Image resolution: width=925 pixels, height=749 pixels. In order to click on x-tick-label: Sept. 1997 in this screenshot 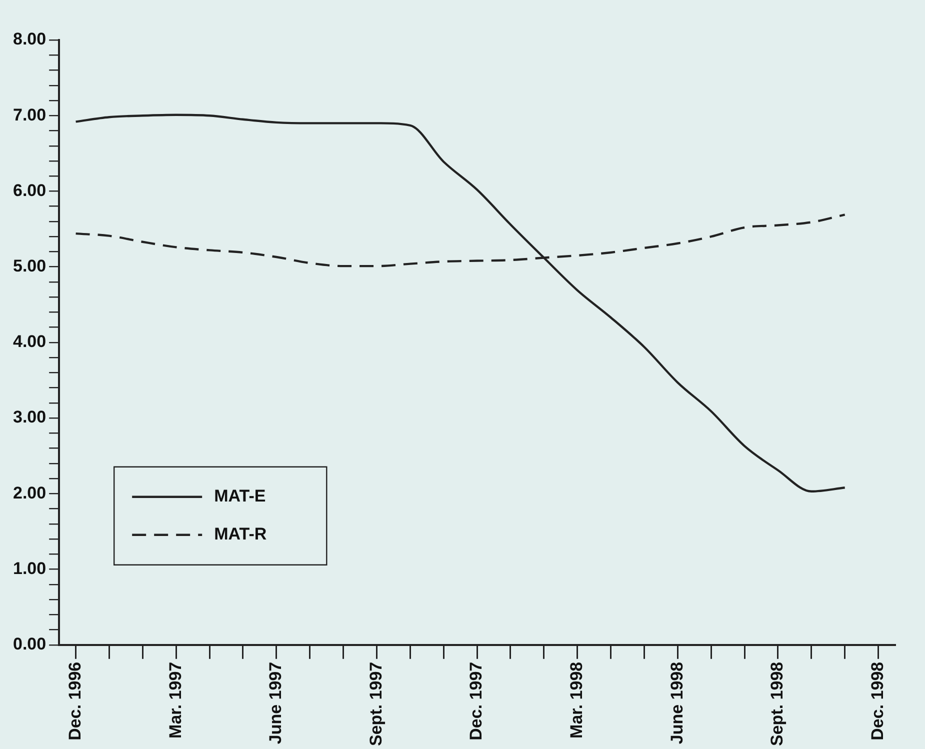, I will do `click(376, 704)`.